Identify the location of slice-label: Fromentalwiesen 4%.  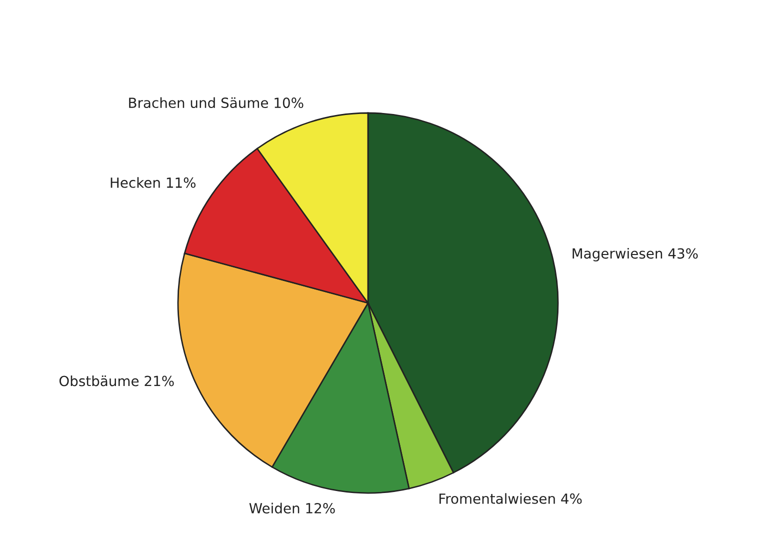
(510, 498).